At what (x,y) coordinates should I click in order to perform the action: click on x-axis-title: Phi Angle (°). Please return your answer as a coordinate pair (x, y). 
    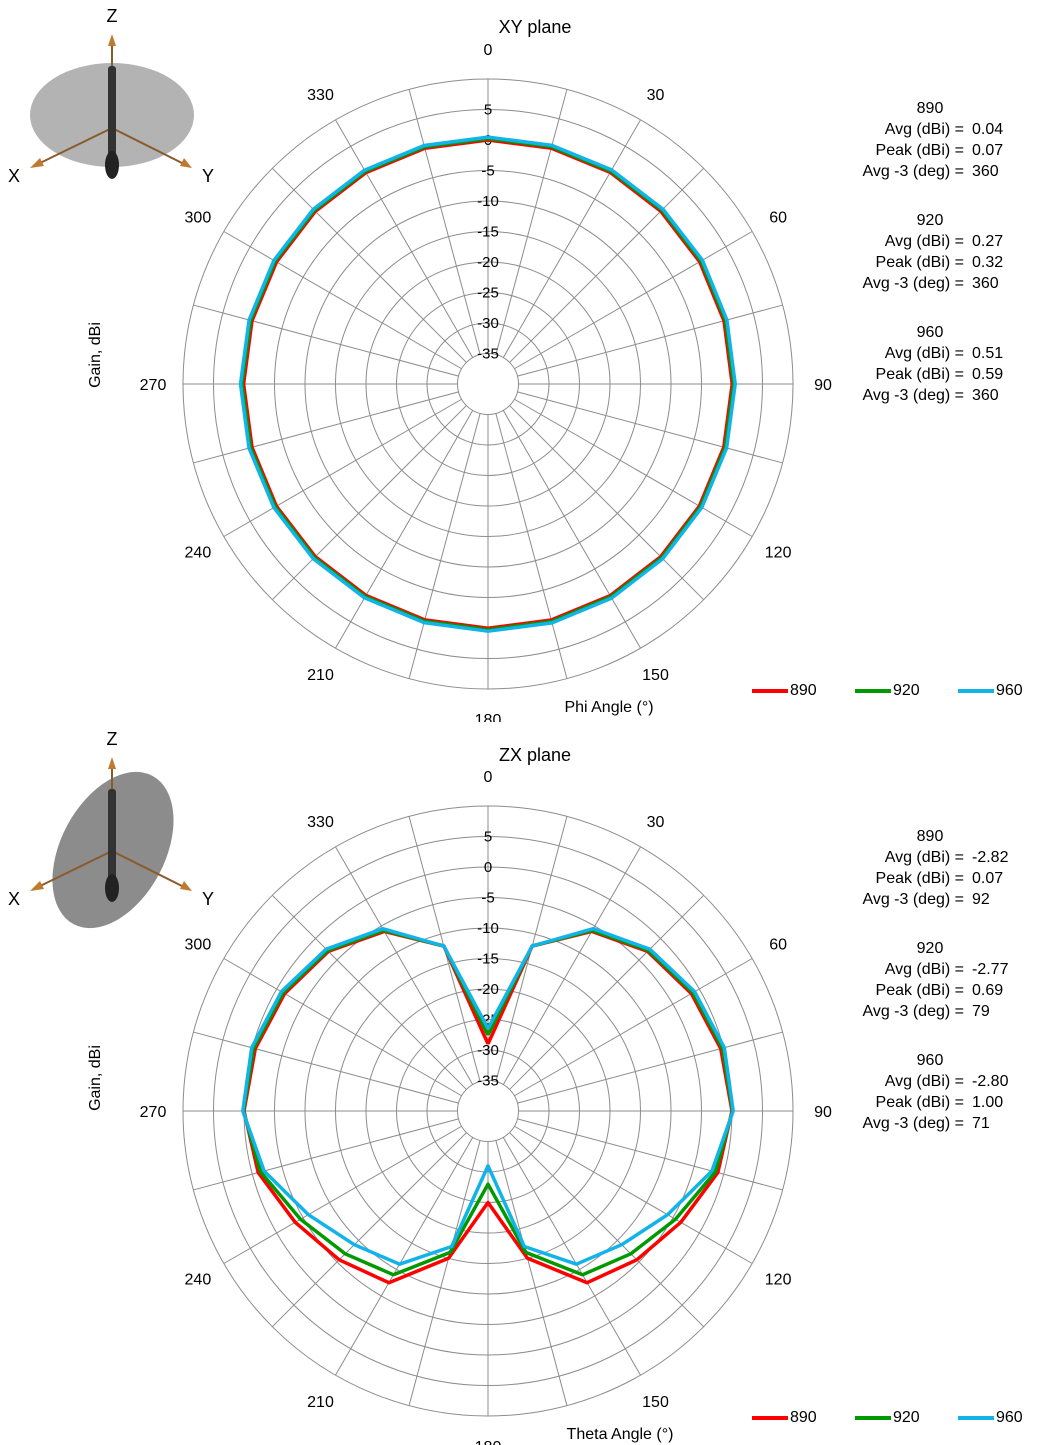
    Looking at the image, I should click on (608, 707).